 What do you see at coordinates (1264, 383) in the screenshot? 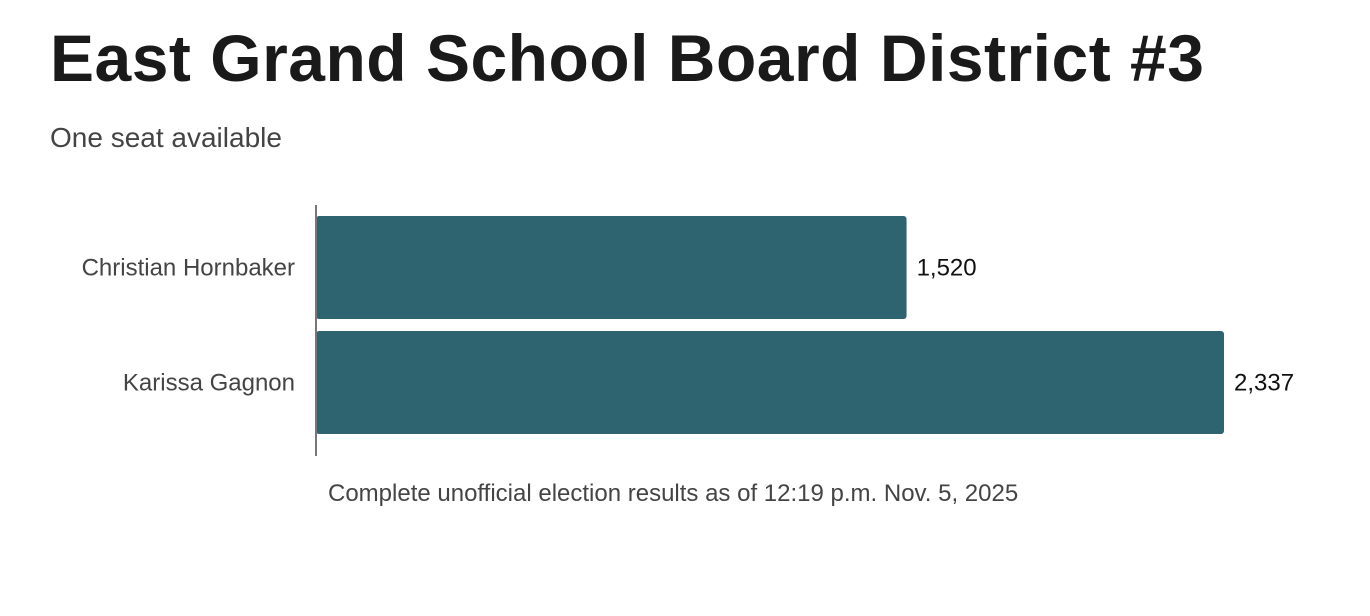
I see `value-label: 2,337` at bounding box center [1264, 383].